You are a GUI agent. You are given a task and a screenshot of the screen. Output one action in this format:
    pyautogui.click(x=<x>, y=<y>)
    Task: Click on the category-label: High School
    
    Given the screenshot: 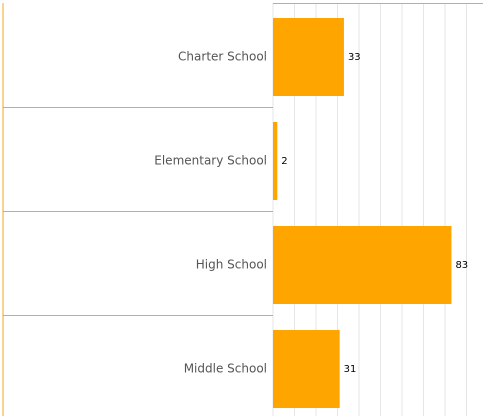 What is the action you would take?
    pyautogui.click(x=231, y=265)
    